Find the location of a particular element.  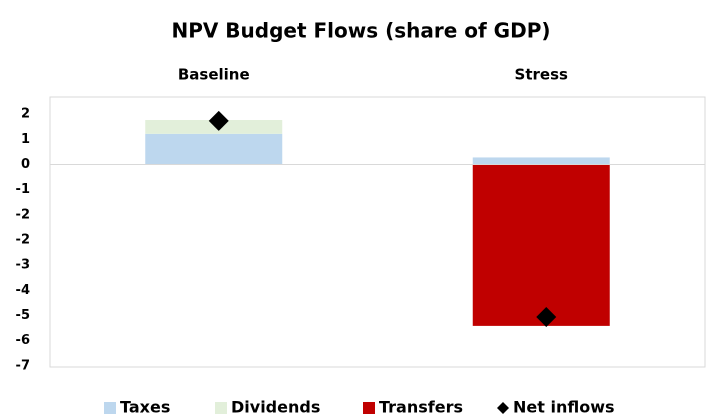

y-tick-label: 1 is located at coordinates (25, 139).